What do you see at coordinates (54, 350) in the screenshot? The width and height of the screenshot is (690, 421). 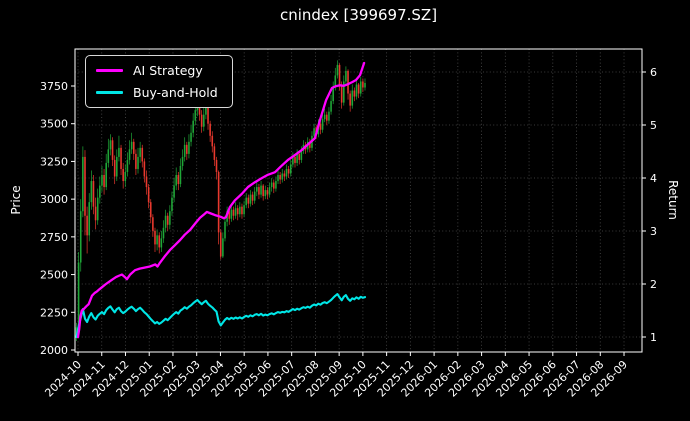 I see `price-tick-label: 2000` at bounding box center [54, 350].